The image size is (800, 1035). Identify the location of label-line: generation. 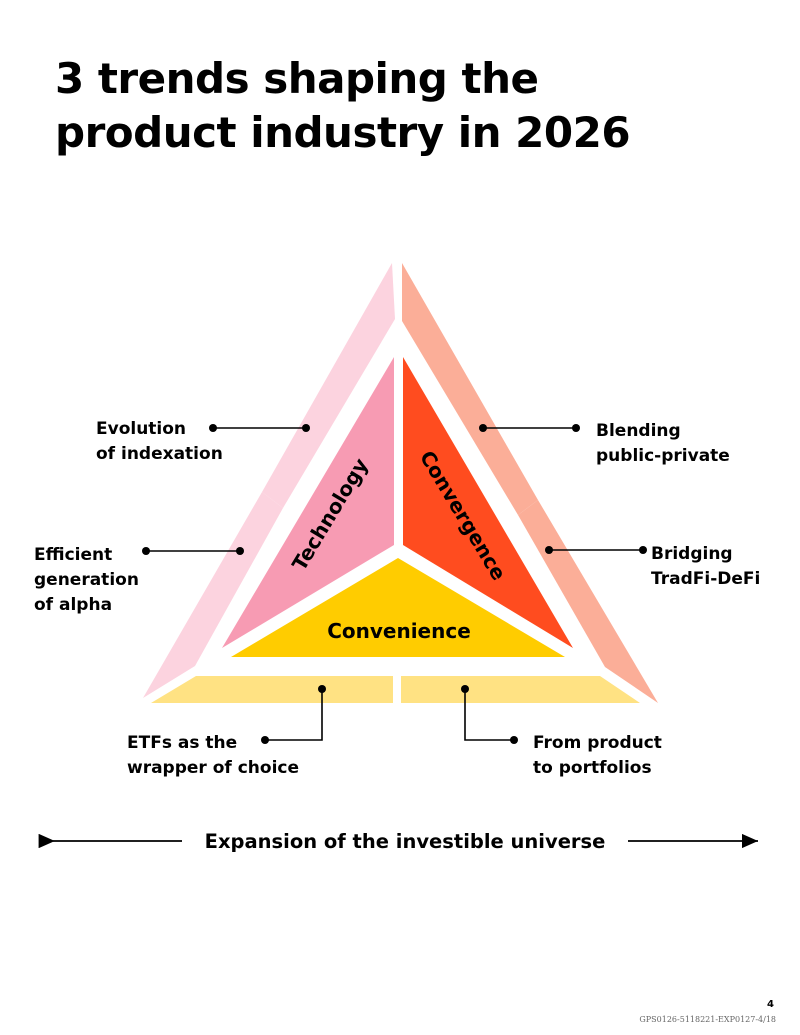
(86, 580).